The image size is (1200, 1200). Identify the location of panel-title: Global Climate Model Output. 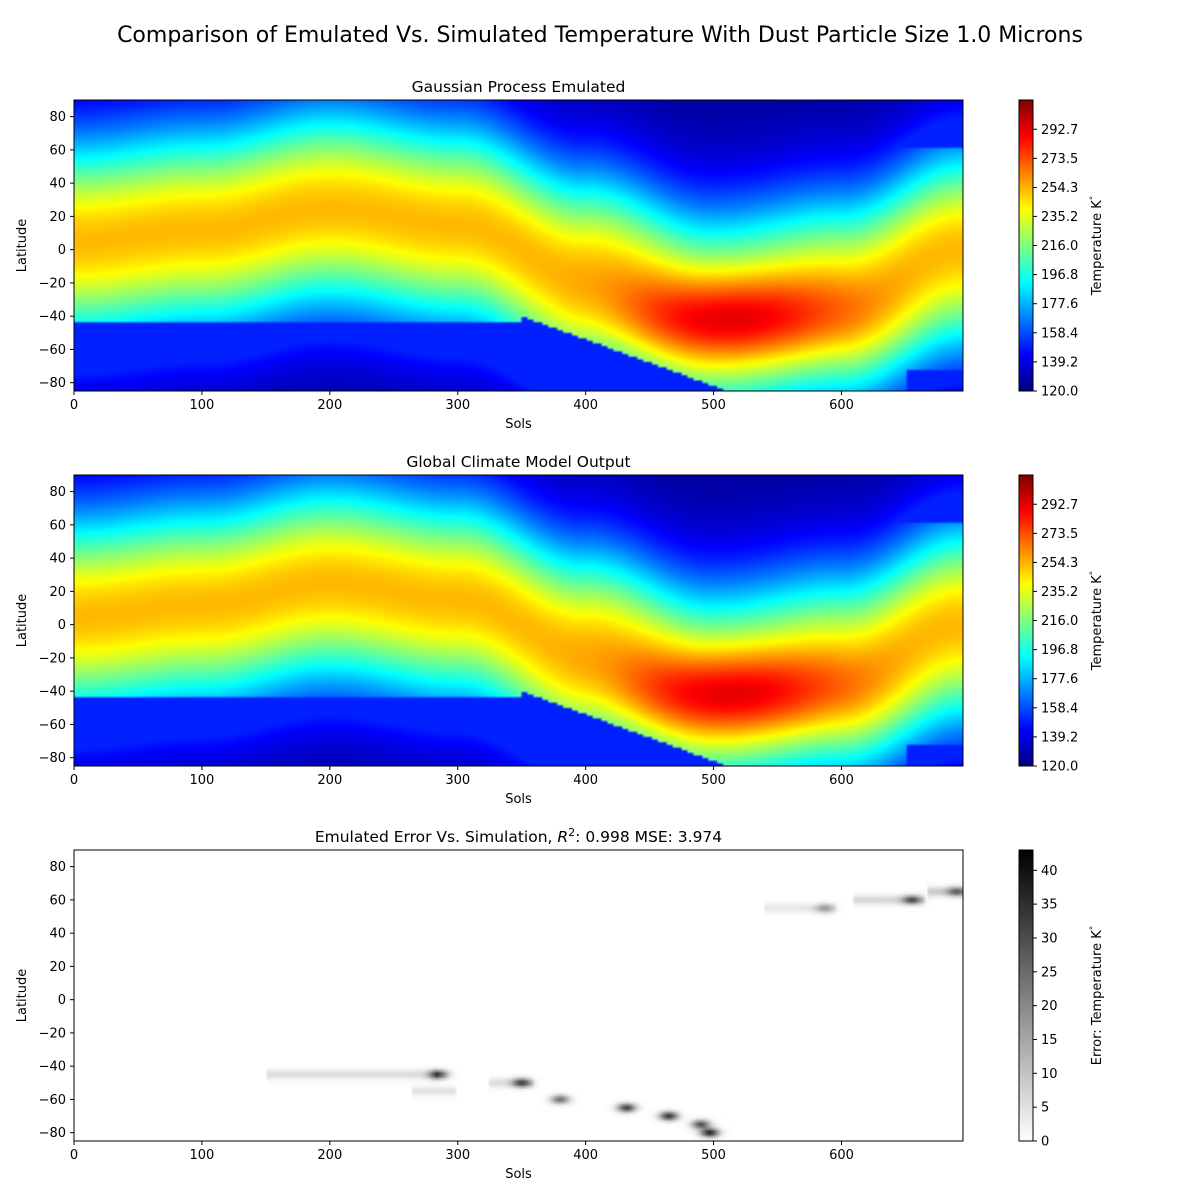
(518, 462).